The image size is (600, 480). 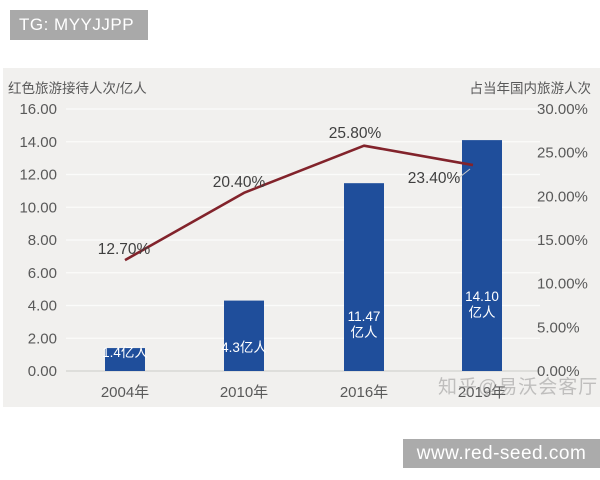 What do you see at coordinates (562, 240) in the screenshot?
I see `right-axis-tick-label: 15.00%` at bounding box center [562, 240].